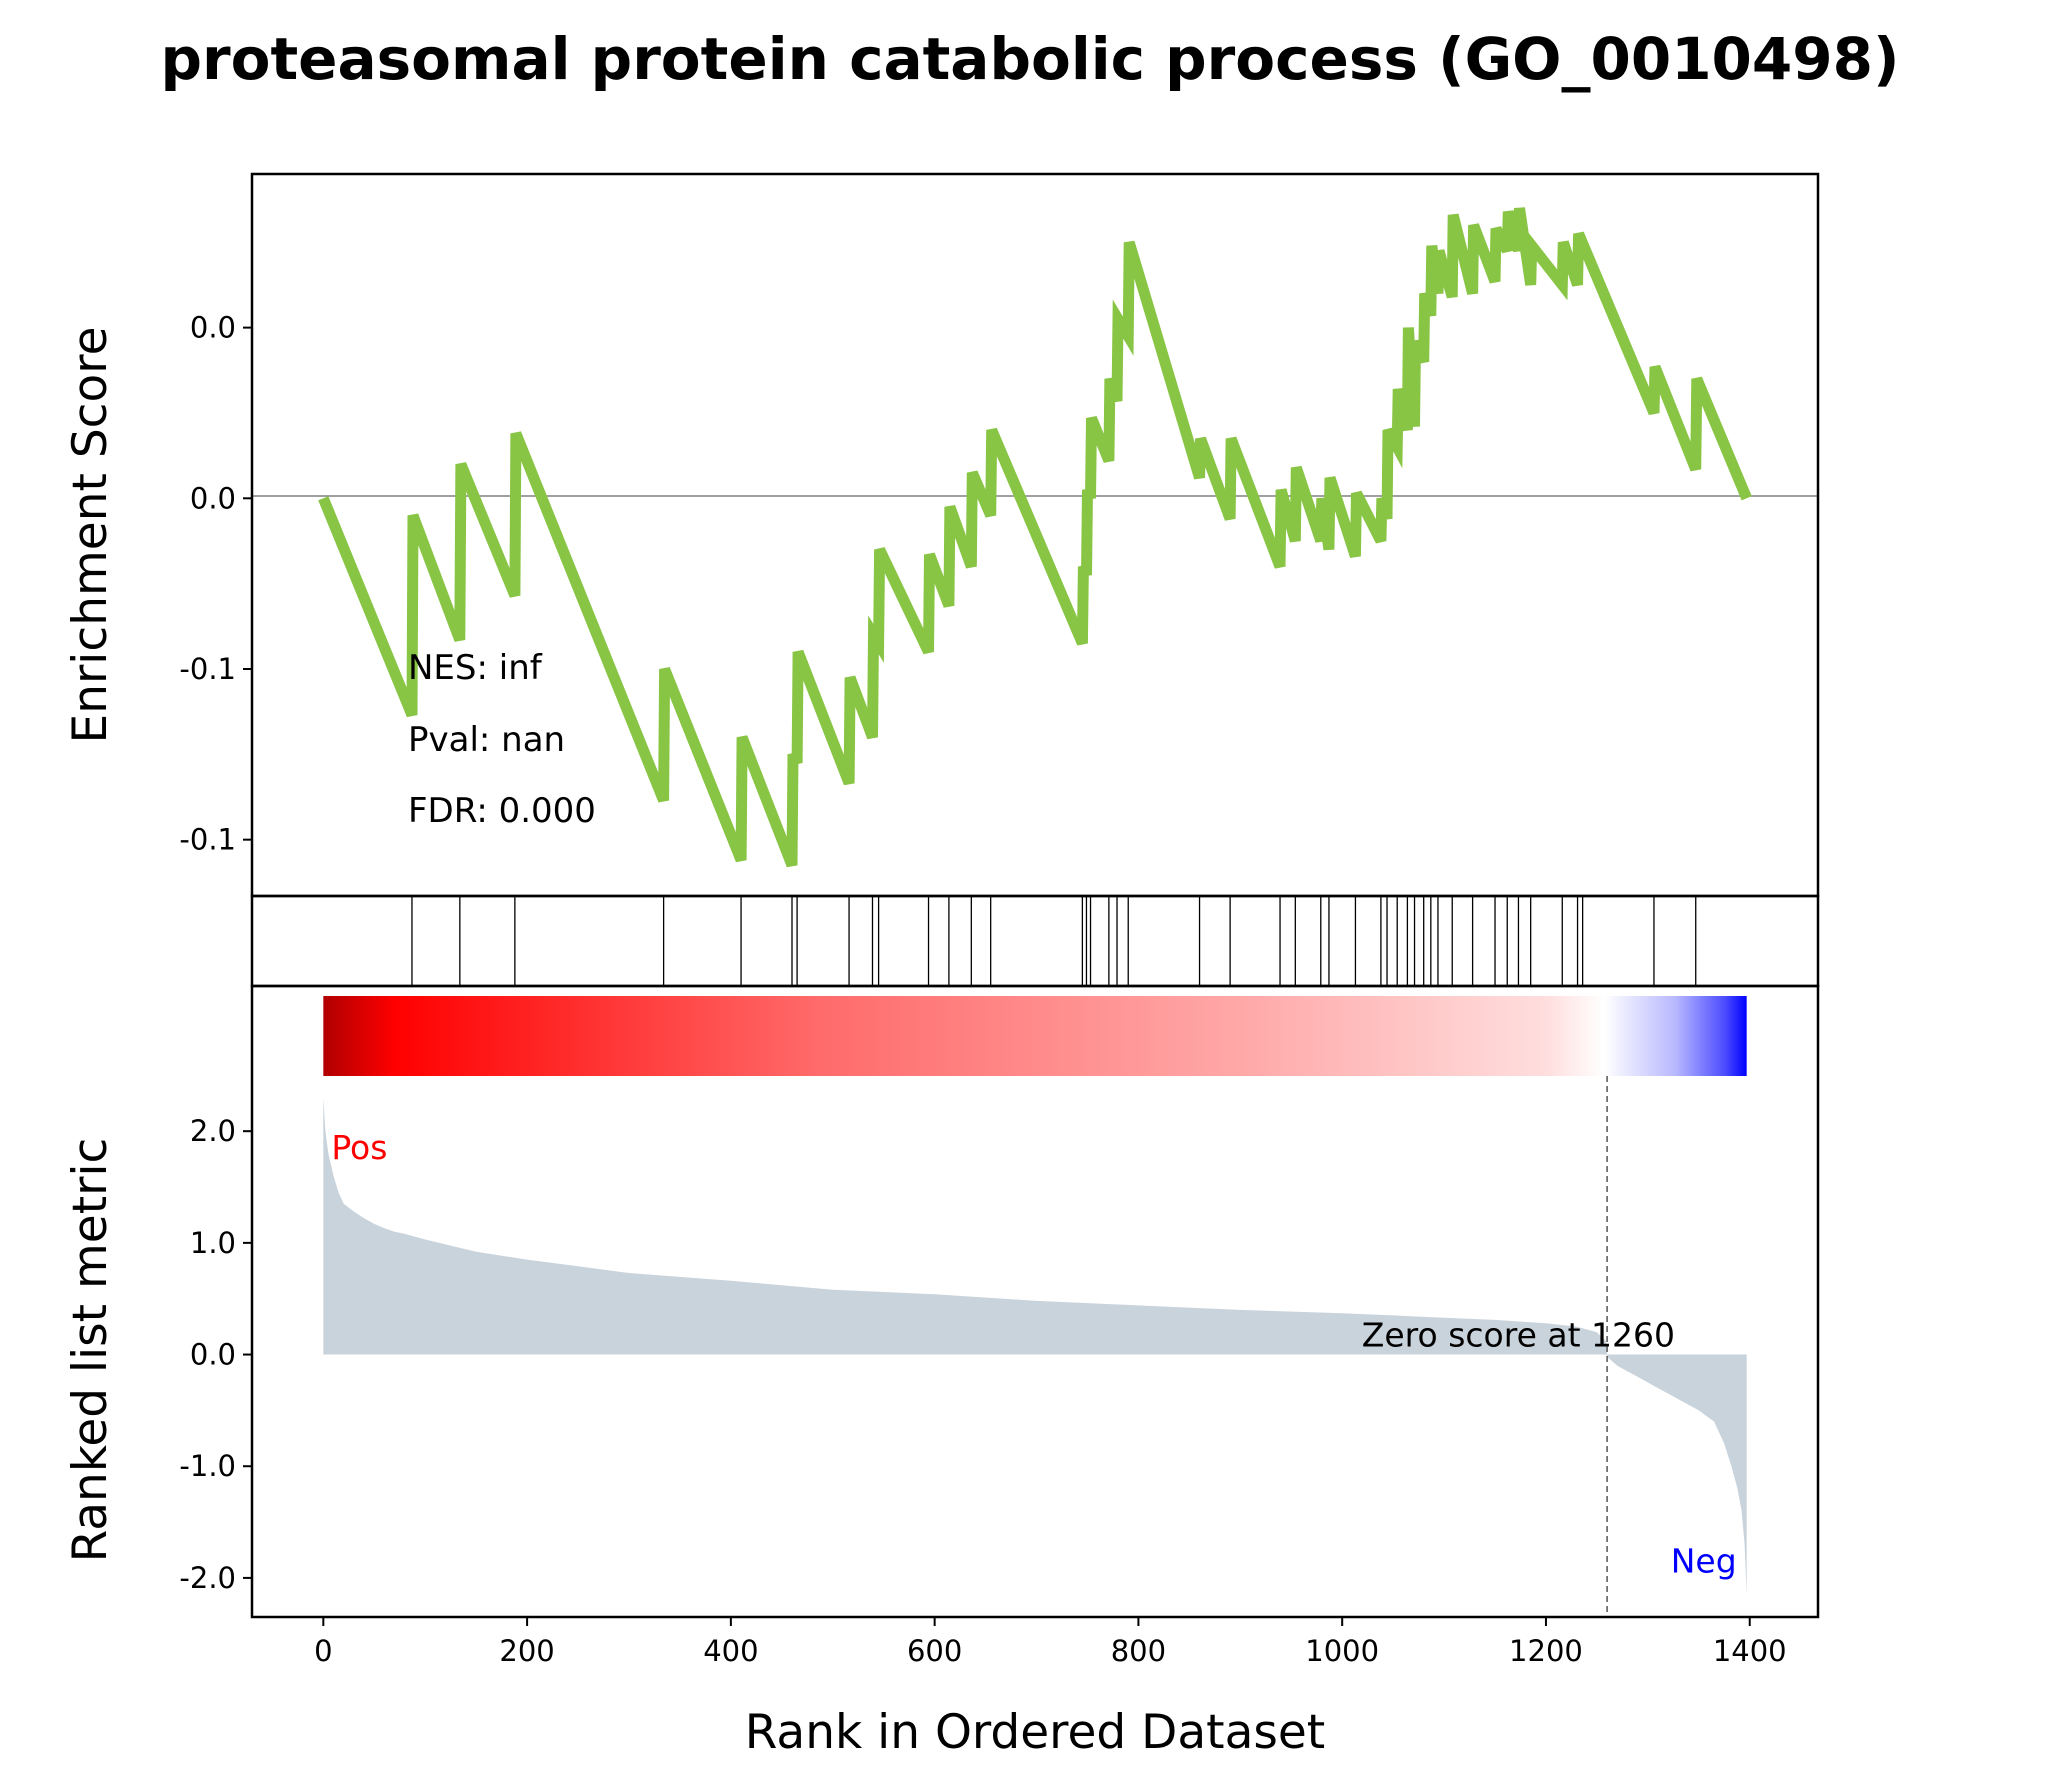  I want to click on x-tick-label: 1200, so click(1546, 1651).